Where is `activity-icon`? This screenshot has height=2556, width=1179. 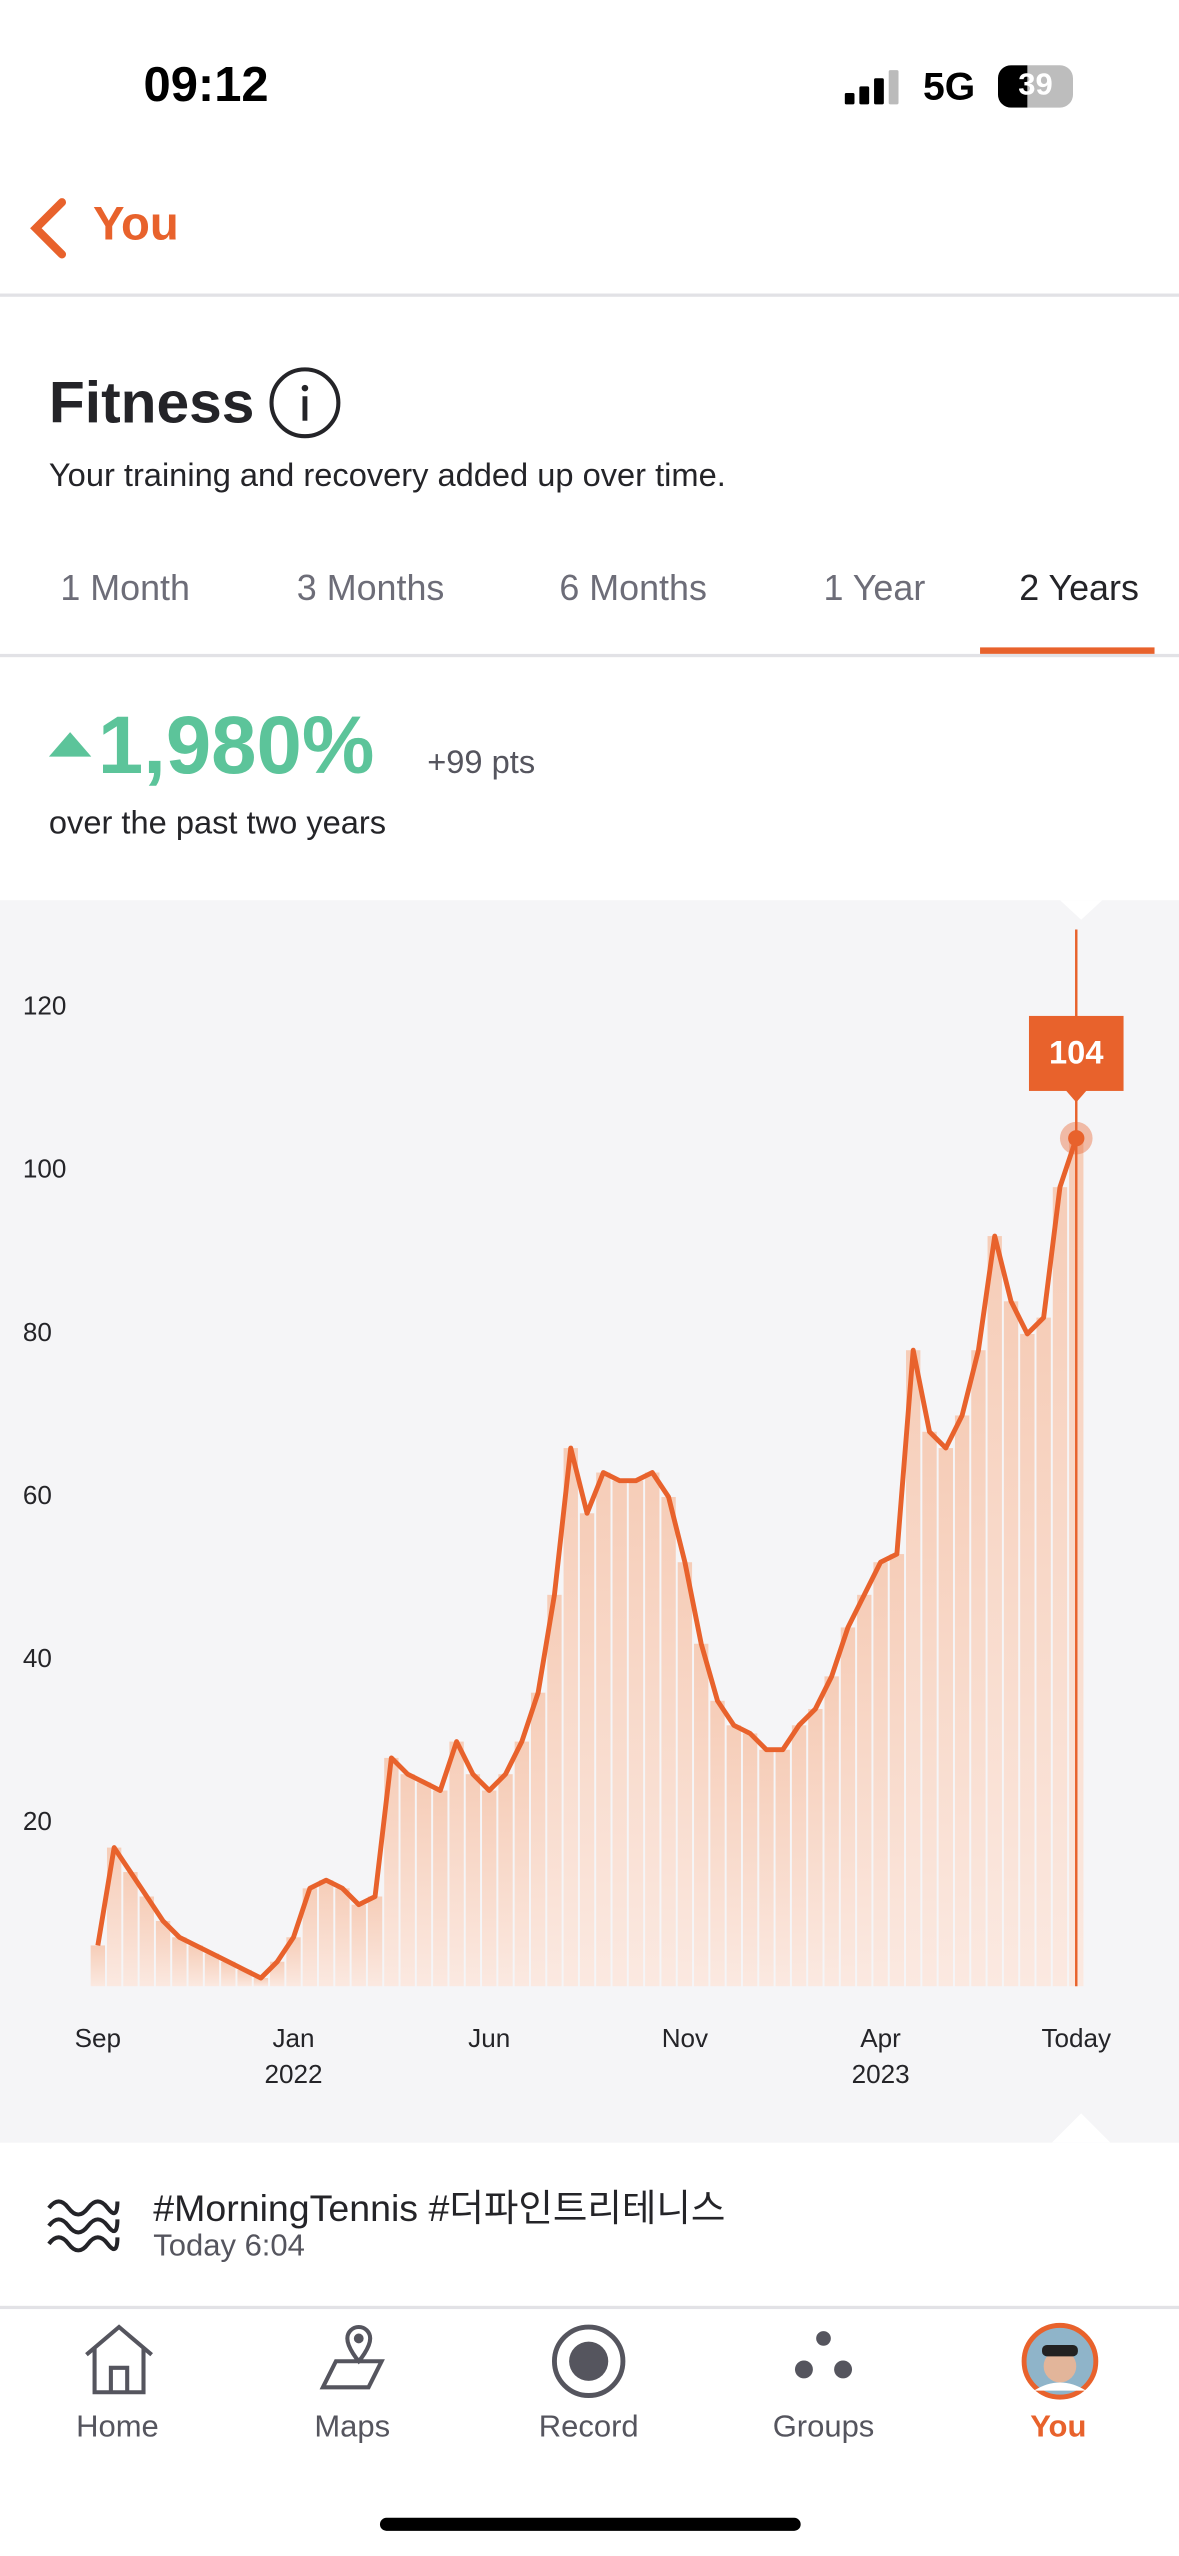 activity-icon is located at coordinates (83, 2226).